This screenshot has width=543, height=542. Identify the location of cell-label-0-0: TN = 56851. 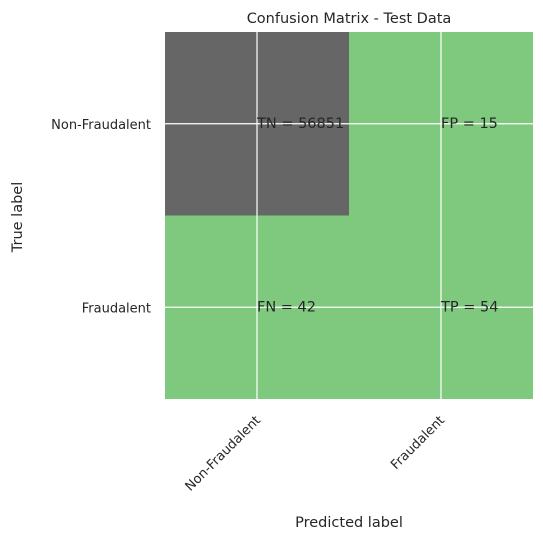
(300, 124).